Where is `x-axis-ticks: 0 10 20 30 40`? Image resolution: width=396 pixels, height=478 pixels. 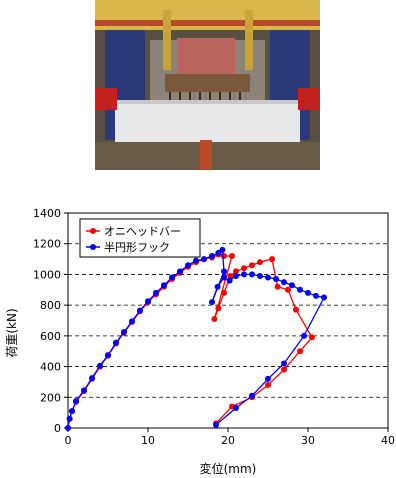
x-axis-ticks: 0 10 20 30 40 is located at coordinates (230, 437).